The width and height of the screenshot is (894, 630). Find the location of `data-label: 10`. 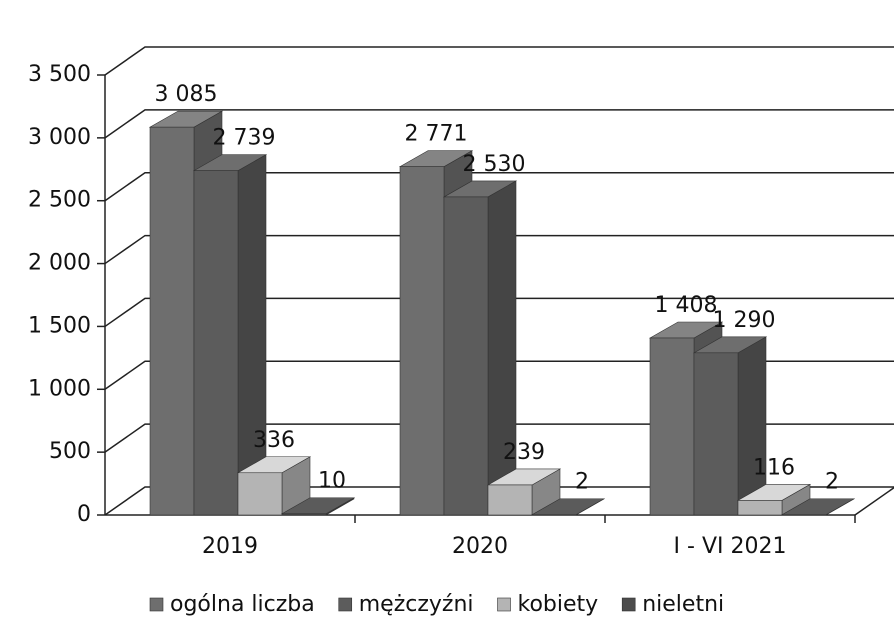

data-label: 10 is located at coordinates (332, 481).